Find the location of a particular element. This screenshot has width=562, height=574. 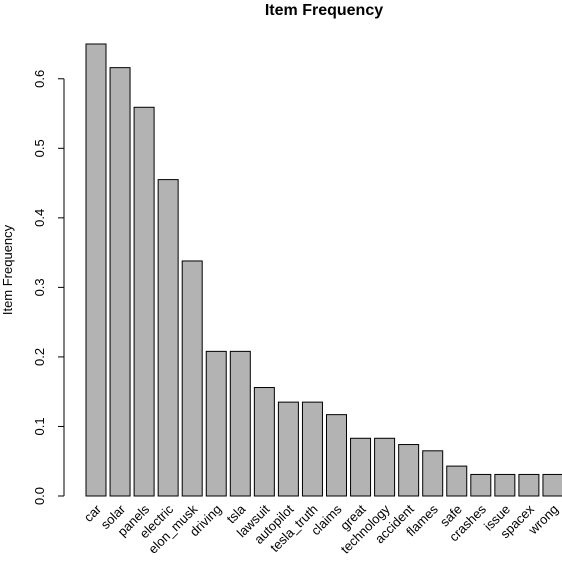

bar-safe is located at coordinates (457, 481).